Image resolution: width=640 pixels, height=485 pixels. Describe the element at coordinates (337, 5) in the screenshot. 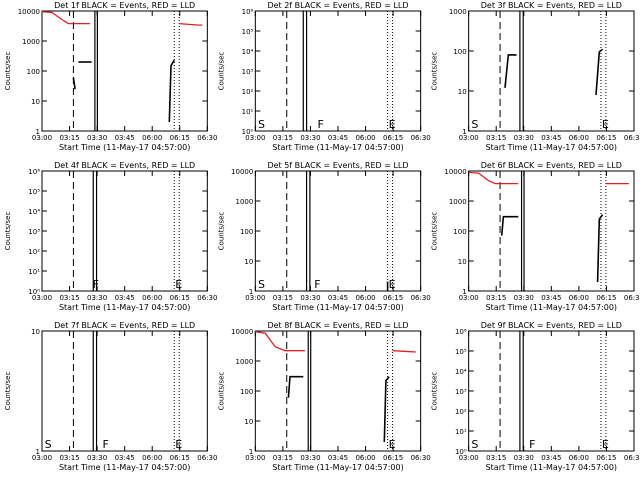

I see `panel-title: Det 2f BLACK = Events, RED = LLD` at that location.